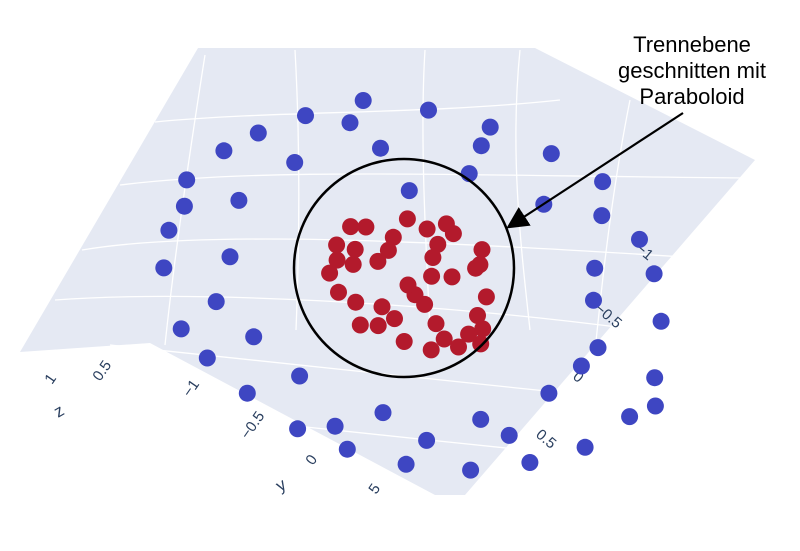 The image size is (800, 551). Describe the element at coordinates (595, 170) in the screenshot. I see `annotation-arrow` at that location.